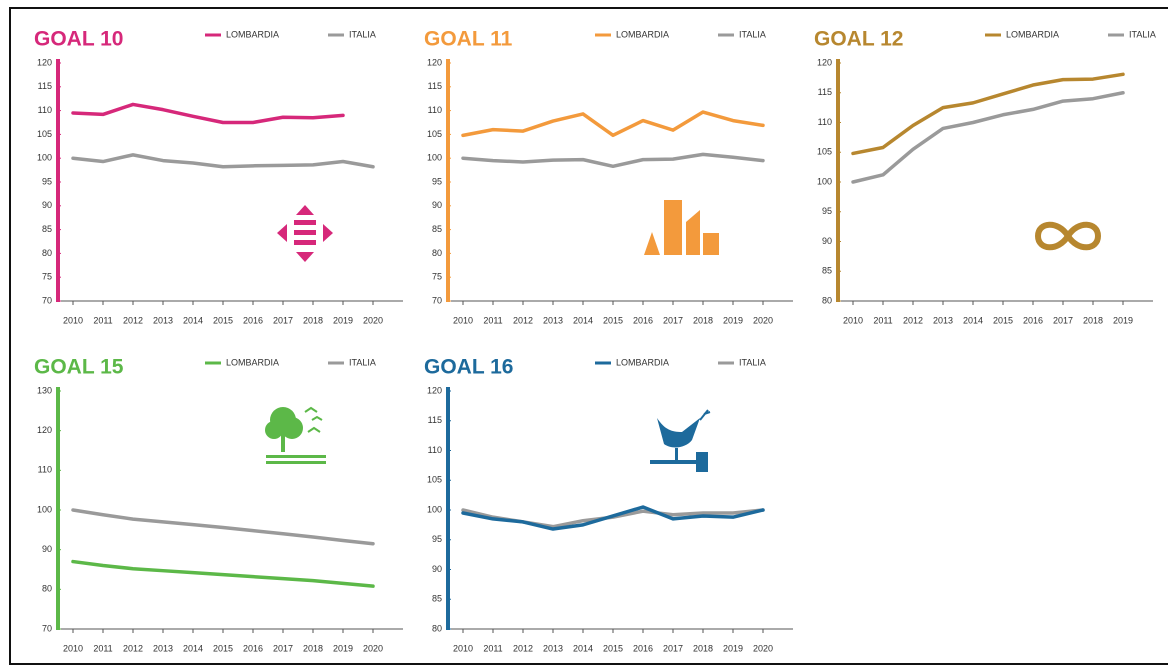 Image resolution: width=1168 pixels, height=669 pixels. What do you see at coordinates (305, 233) in the screenshot?
I see `icon-goal10` at bounding box center [305, 233].